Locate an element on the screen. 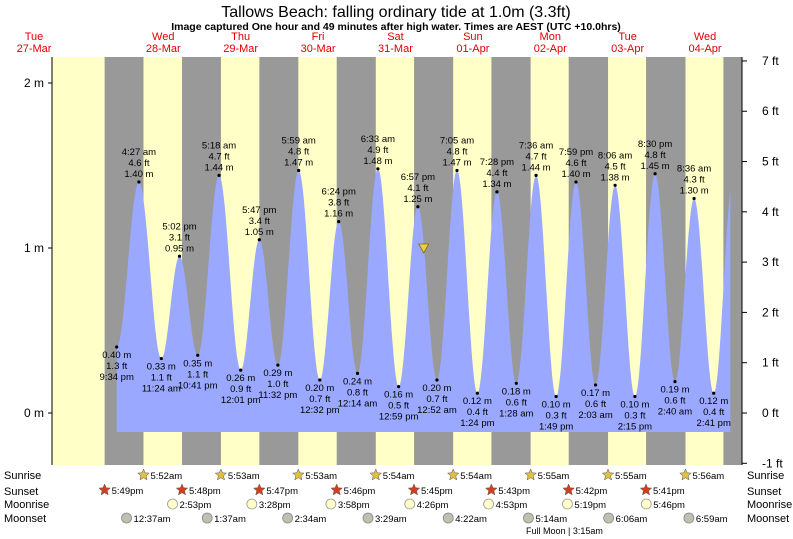 The width and height of the screenshot is (793, 539). tide-m-label: 0.95 m is located at coordinates (179, 248).